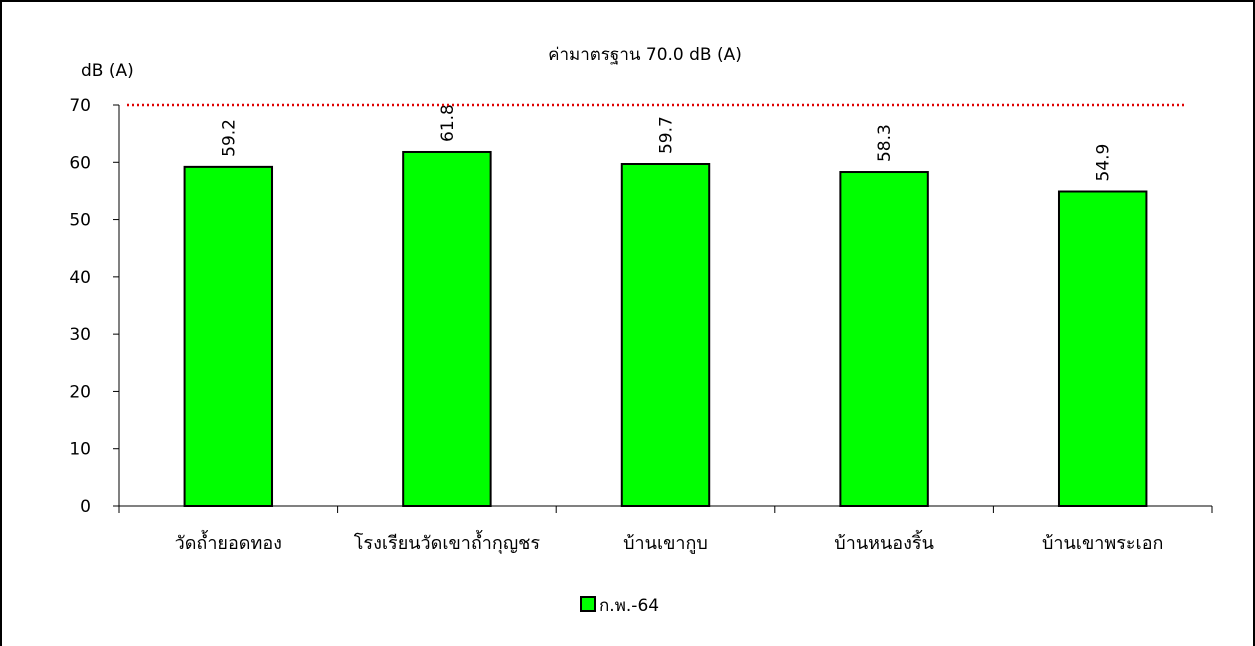  Describe the element at coordinates (80, 450) in the screenshot. I see `y-tick-label: 10` at that location.